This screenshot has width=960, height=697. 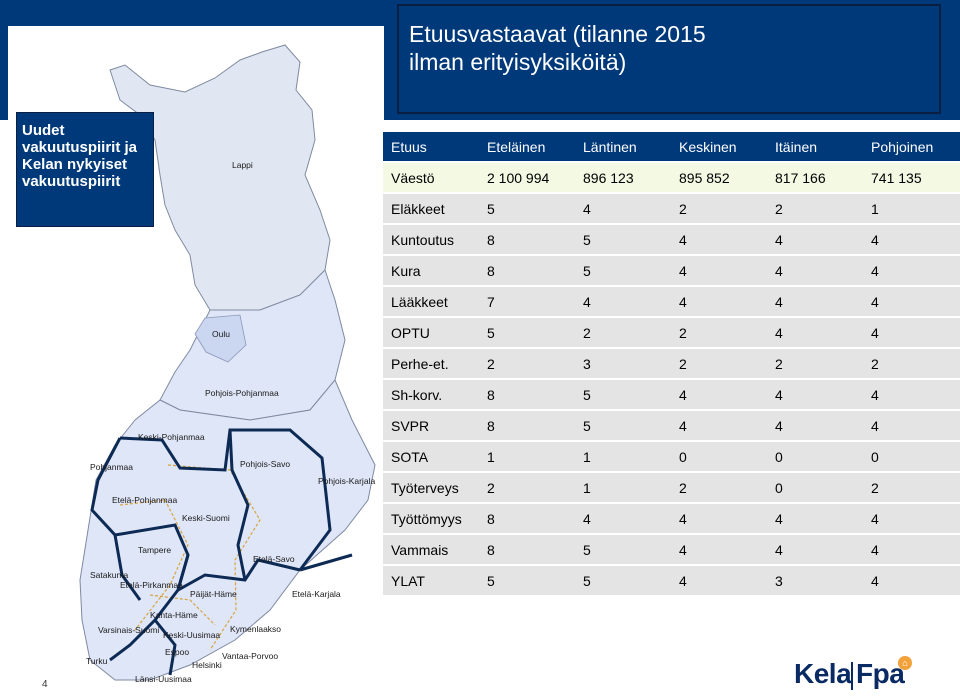 What do you see at coordinates (880, 673) in the screenshot?
I see `logo-fpa-text: Fpa` at bounding box center [880, 673].